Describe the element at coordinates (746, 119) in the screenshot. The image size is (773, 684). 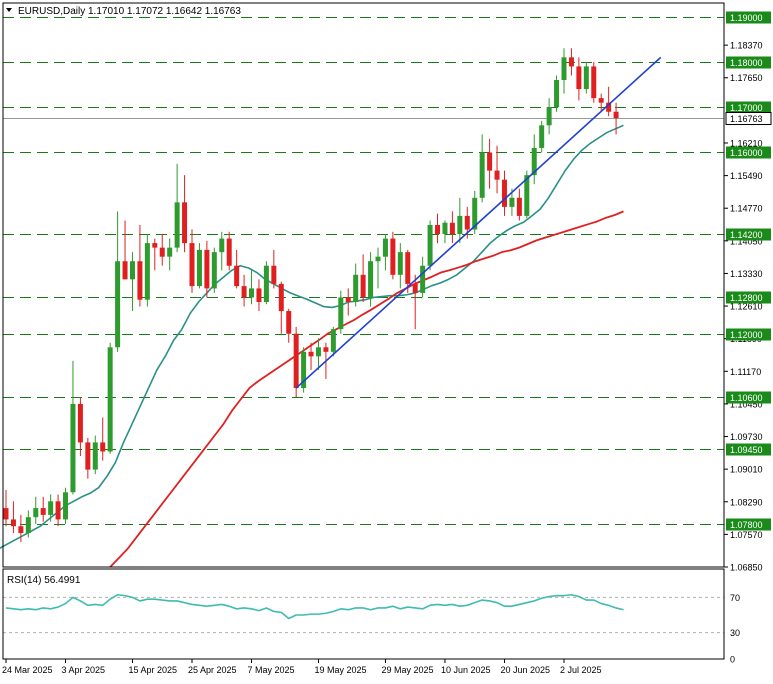
I see `current-price-label: 1.16763` at that location.